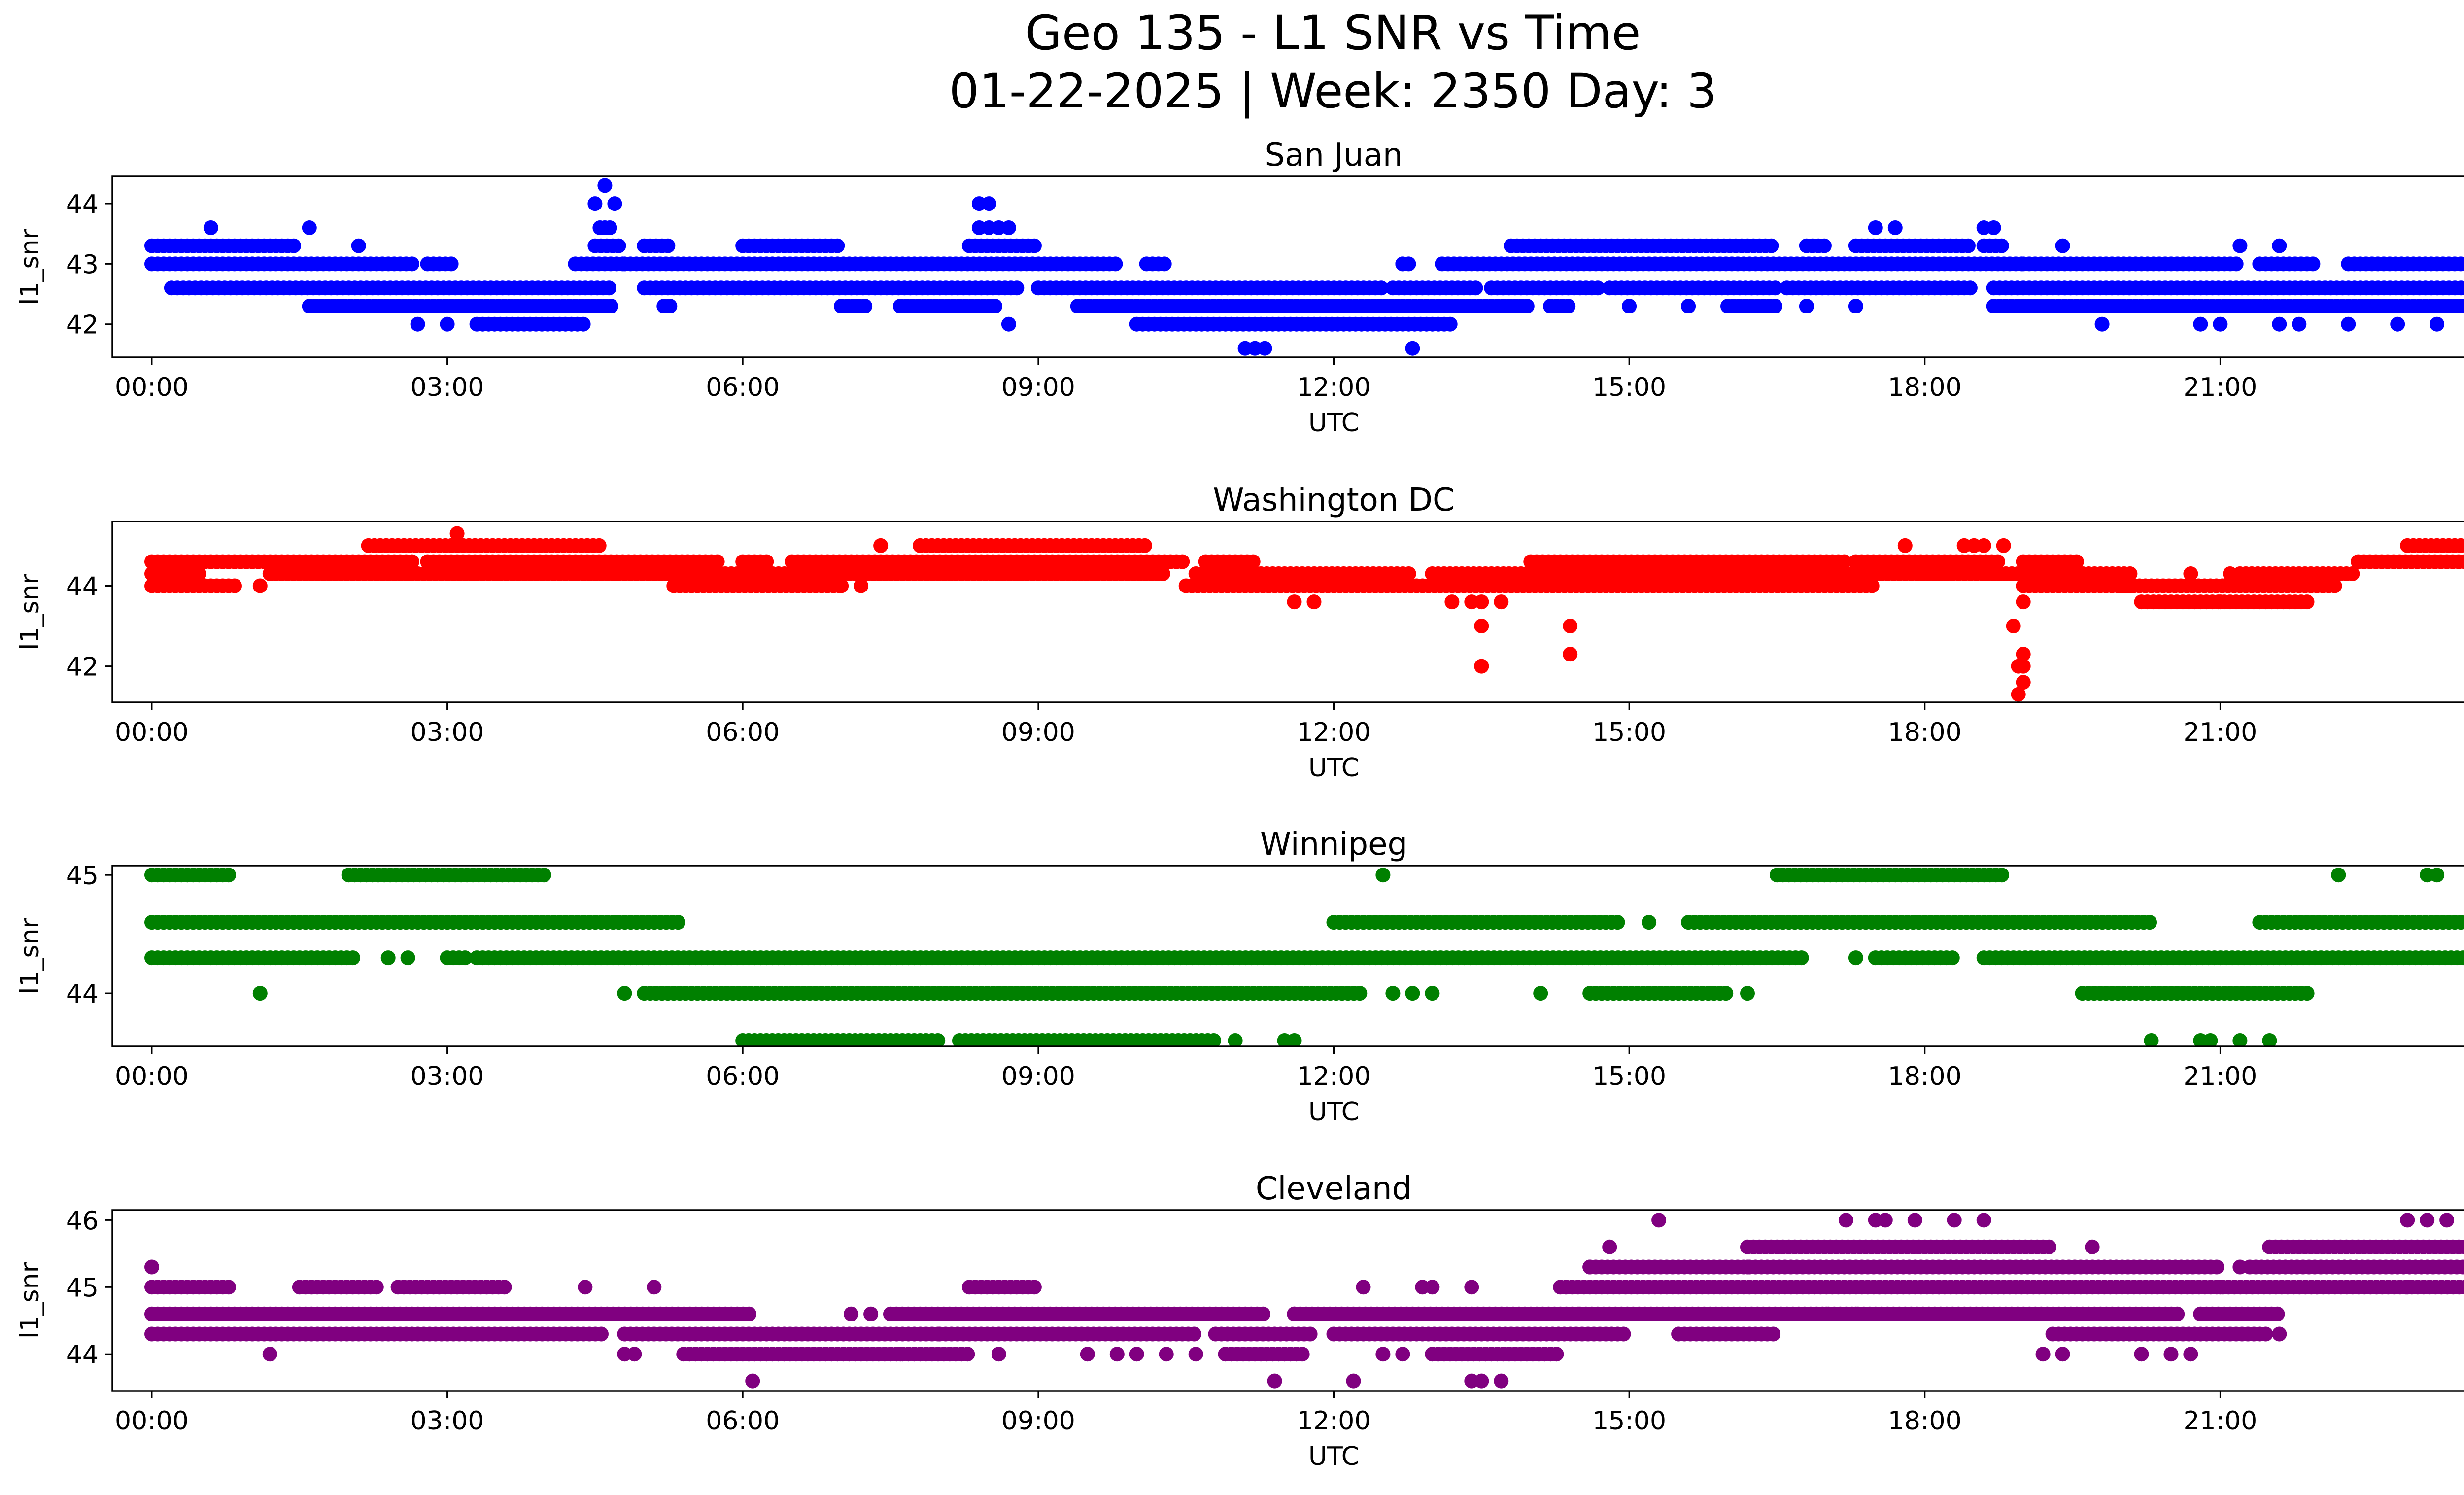  What do you see at coordinates (30, 266) in the screenshot?
I see `y-axis-label: l1_snr` at bounding box center [30, 266].